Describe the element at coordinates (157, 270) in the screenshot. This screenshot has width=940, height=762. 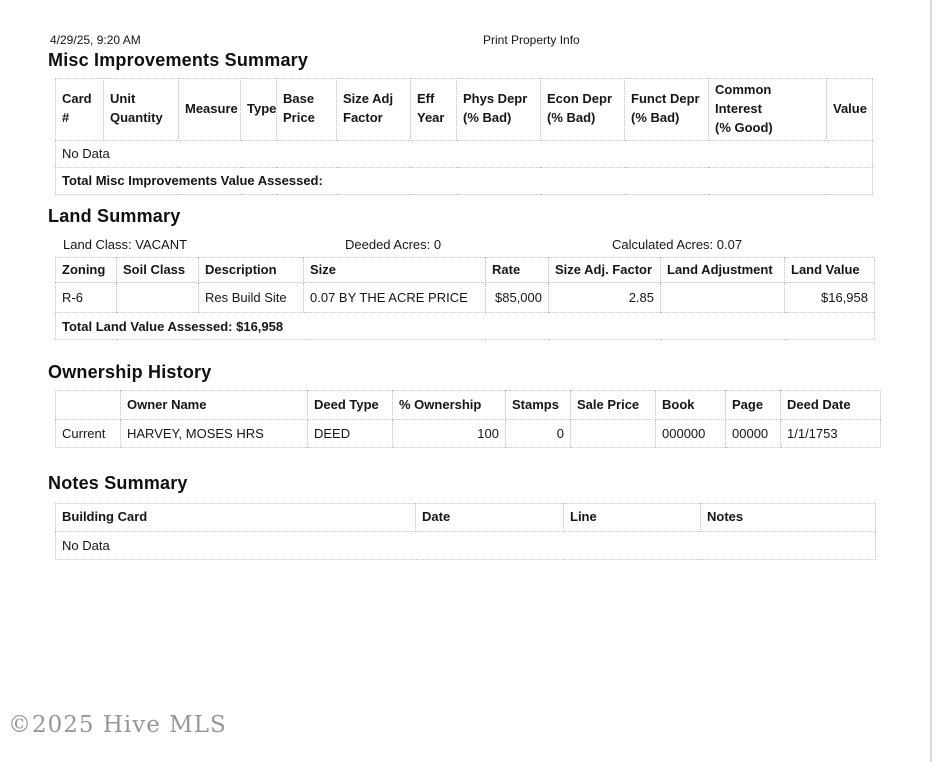
I see `land-header-soil-class: Soil Class` at that location.